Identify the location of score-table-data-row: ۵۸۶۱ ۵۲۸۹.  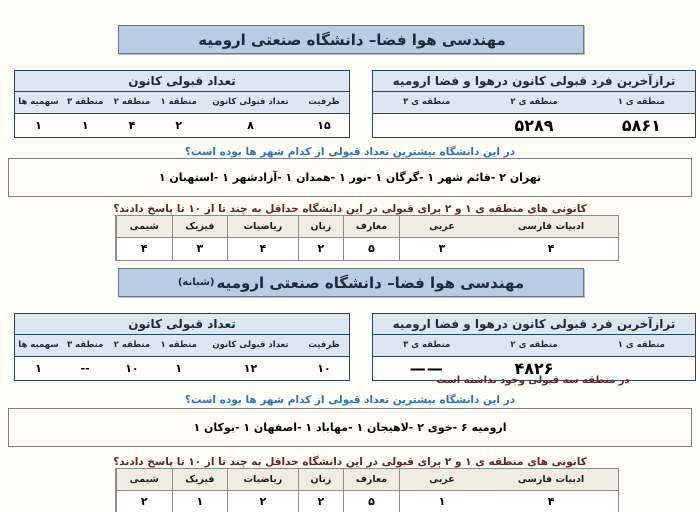
(534, 125).